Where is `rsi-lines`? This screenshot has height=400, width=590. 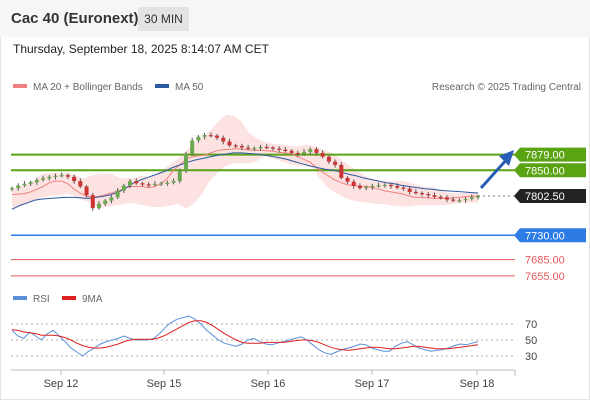
rsi-lines is located at coordinates (245, 336).